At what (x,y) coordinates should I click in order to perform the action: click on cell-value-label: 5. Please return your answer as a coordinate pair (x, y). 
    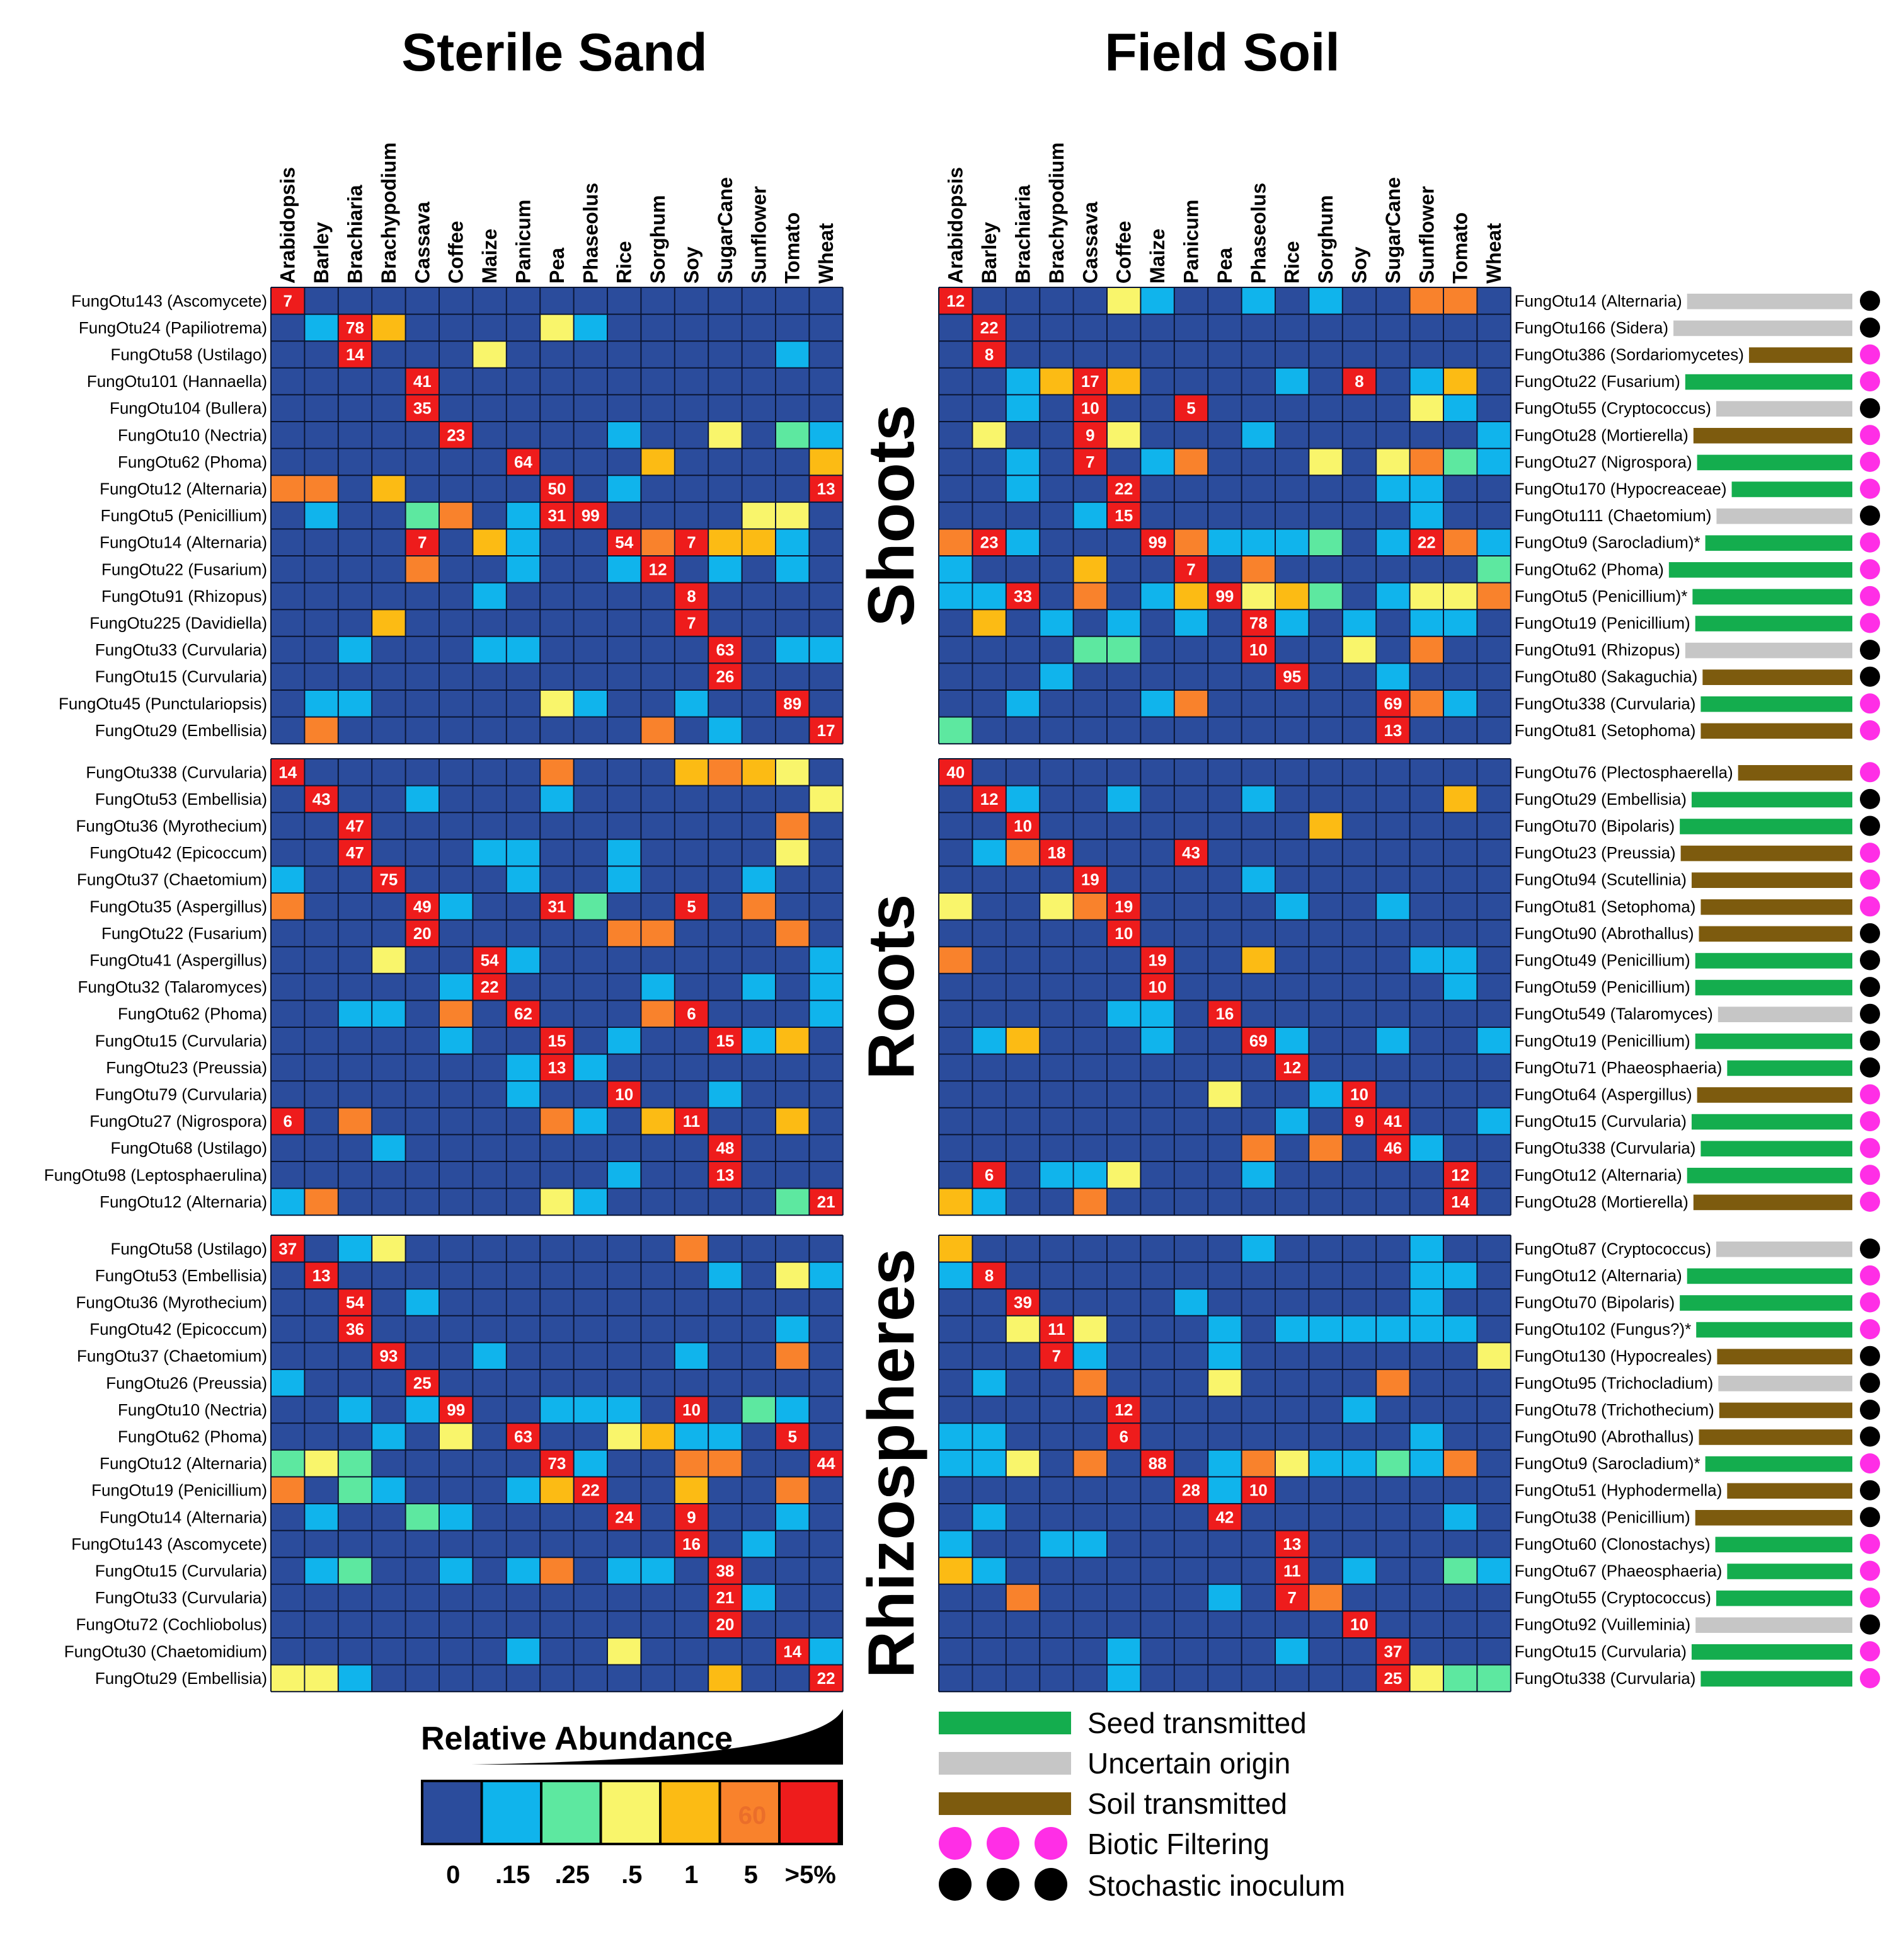
    Looking at the image, I should click on (1190, 409).